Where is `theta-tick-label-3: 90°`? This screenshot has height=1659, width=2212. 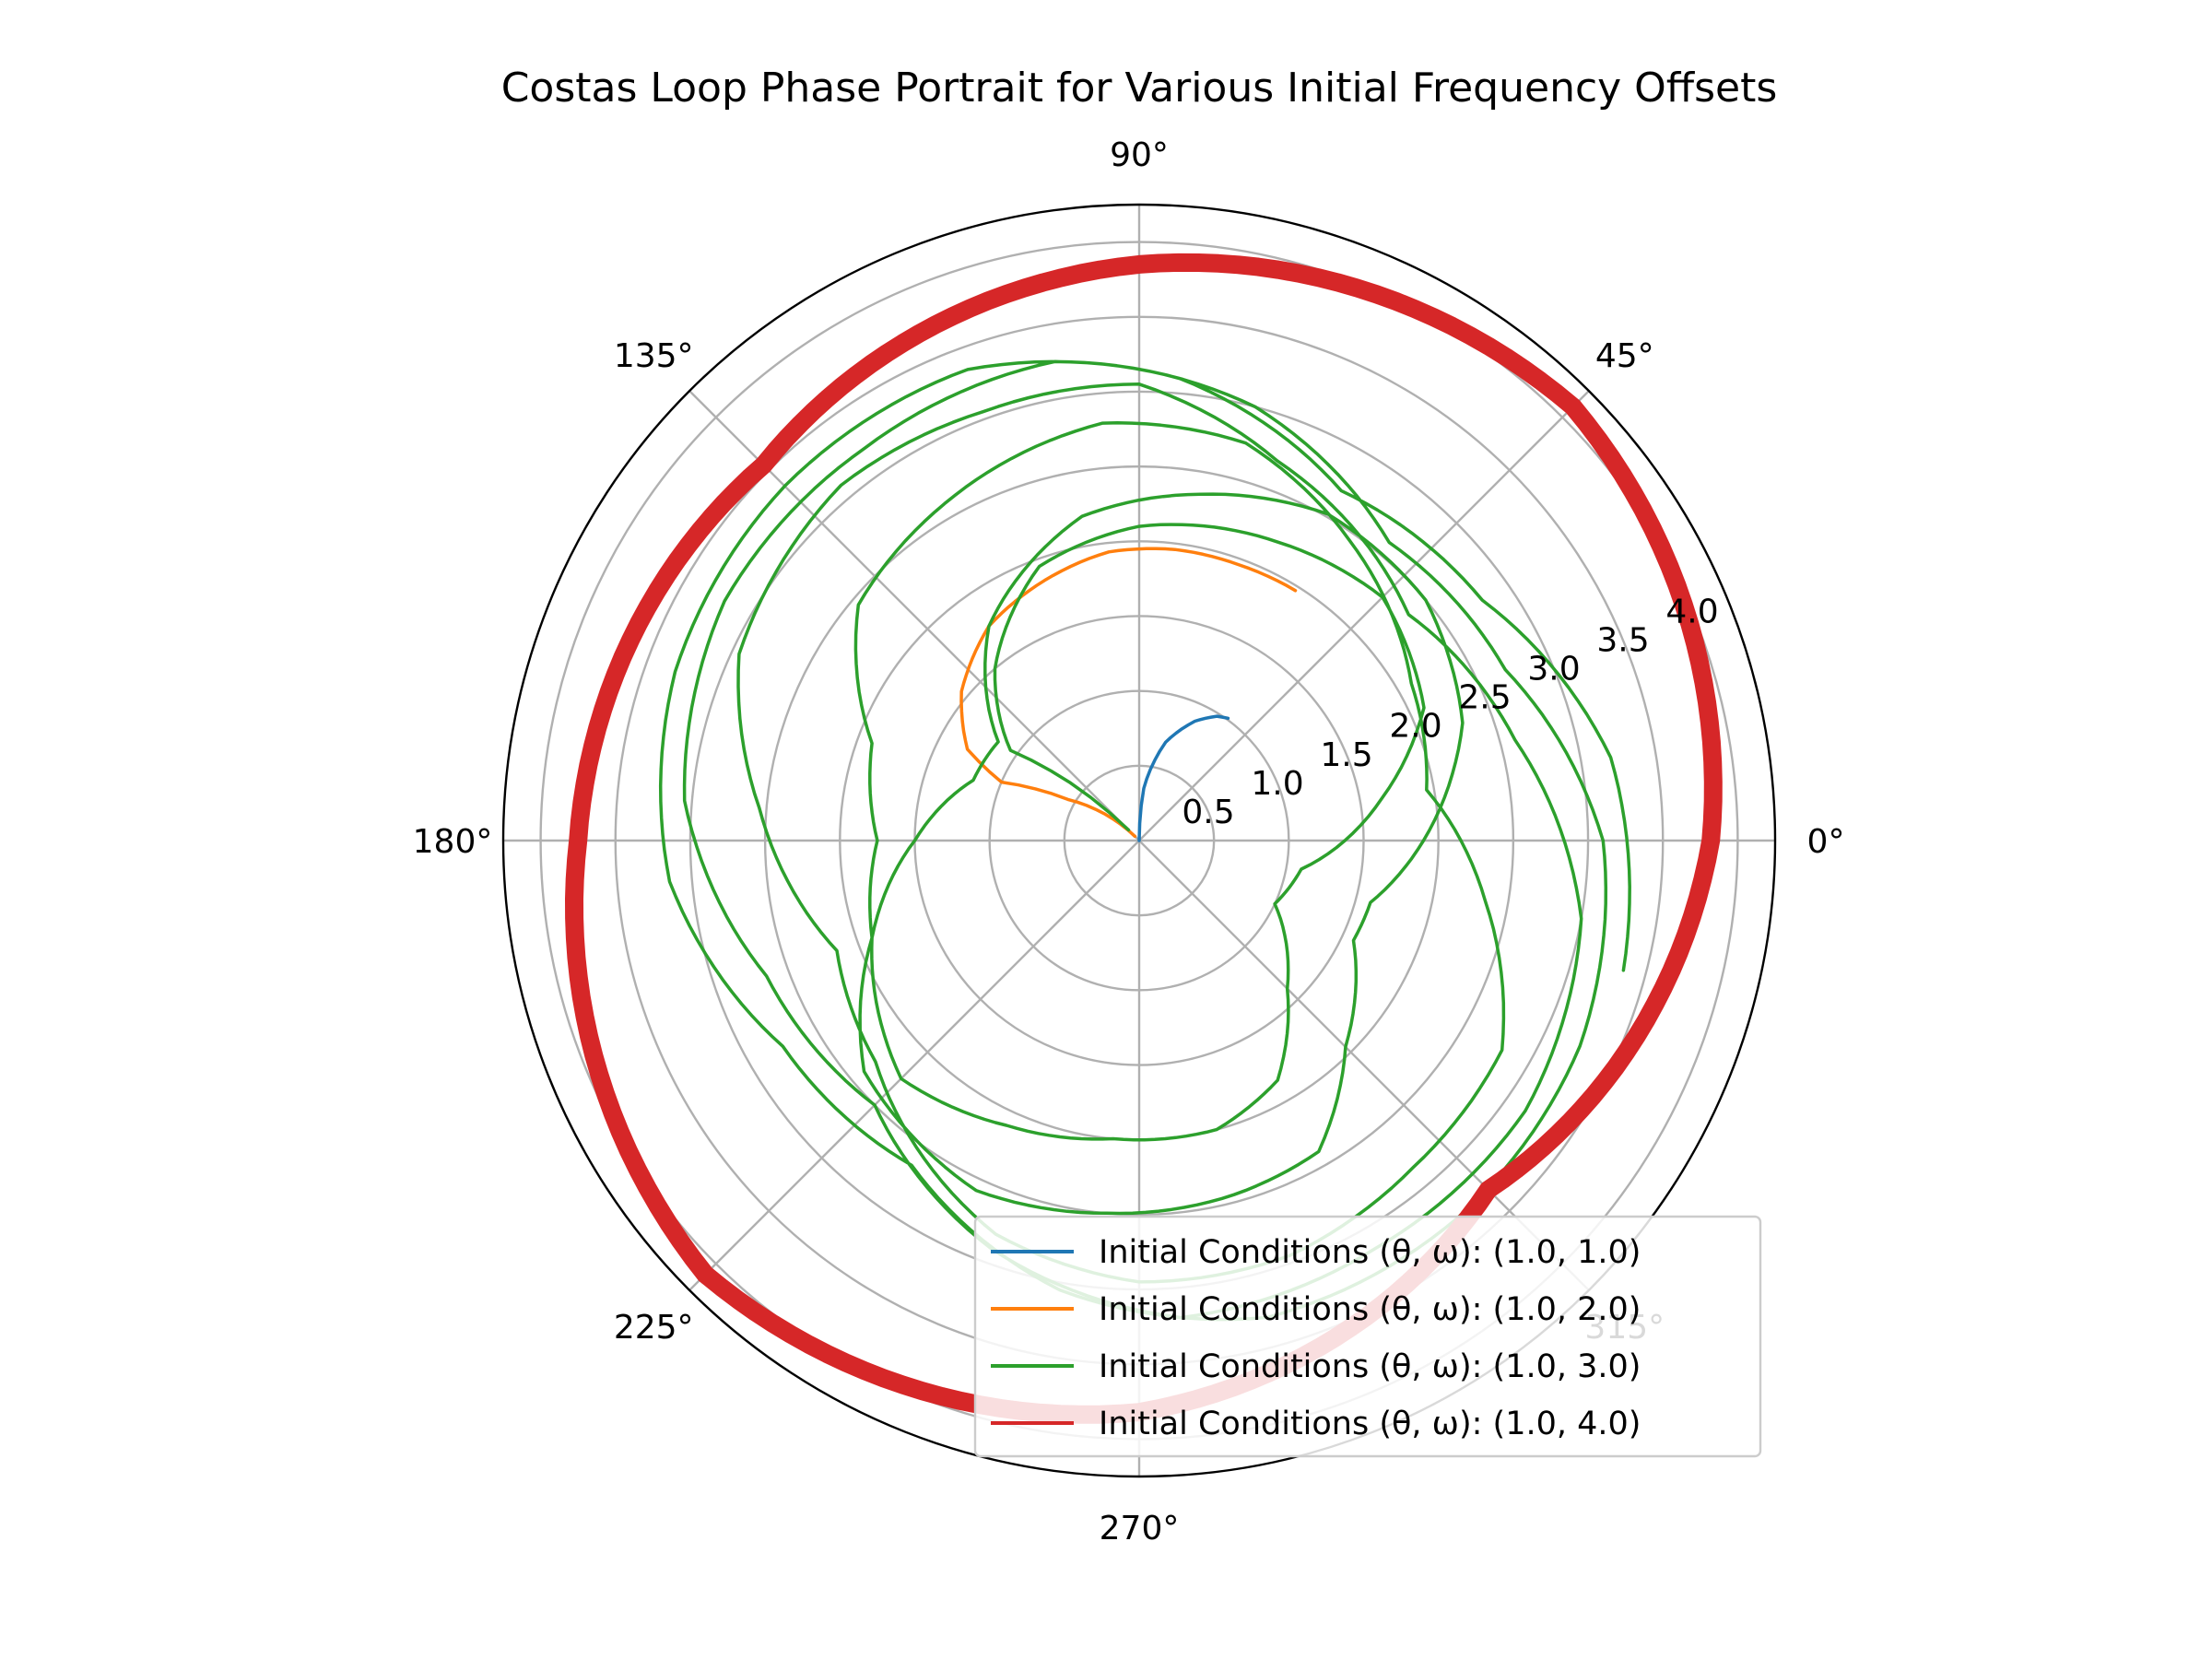
theta-tick-label-3: 90° is located at coordinates (1139, 155).